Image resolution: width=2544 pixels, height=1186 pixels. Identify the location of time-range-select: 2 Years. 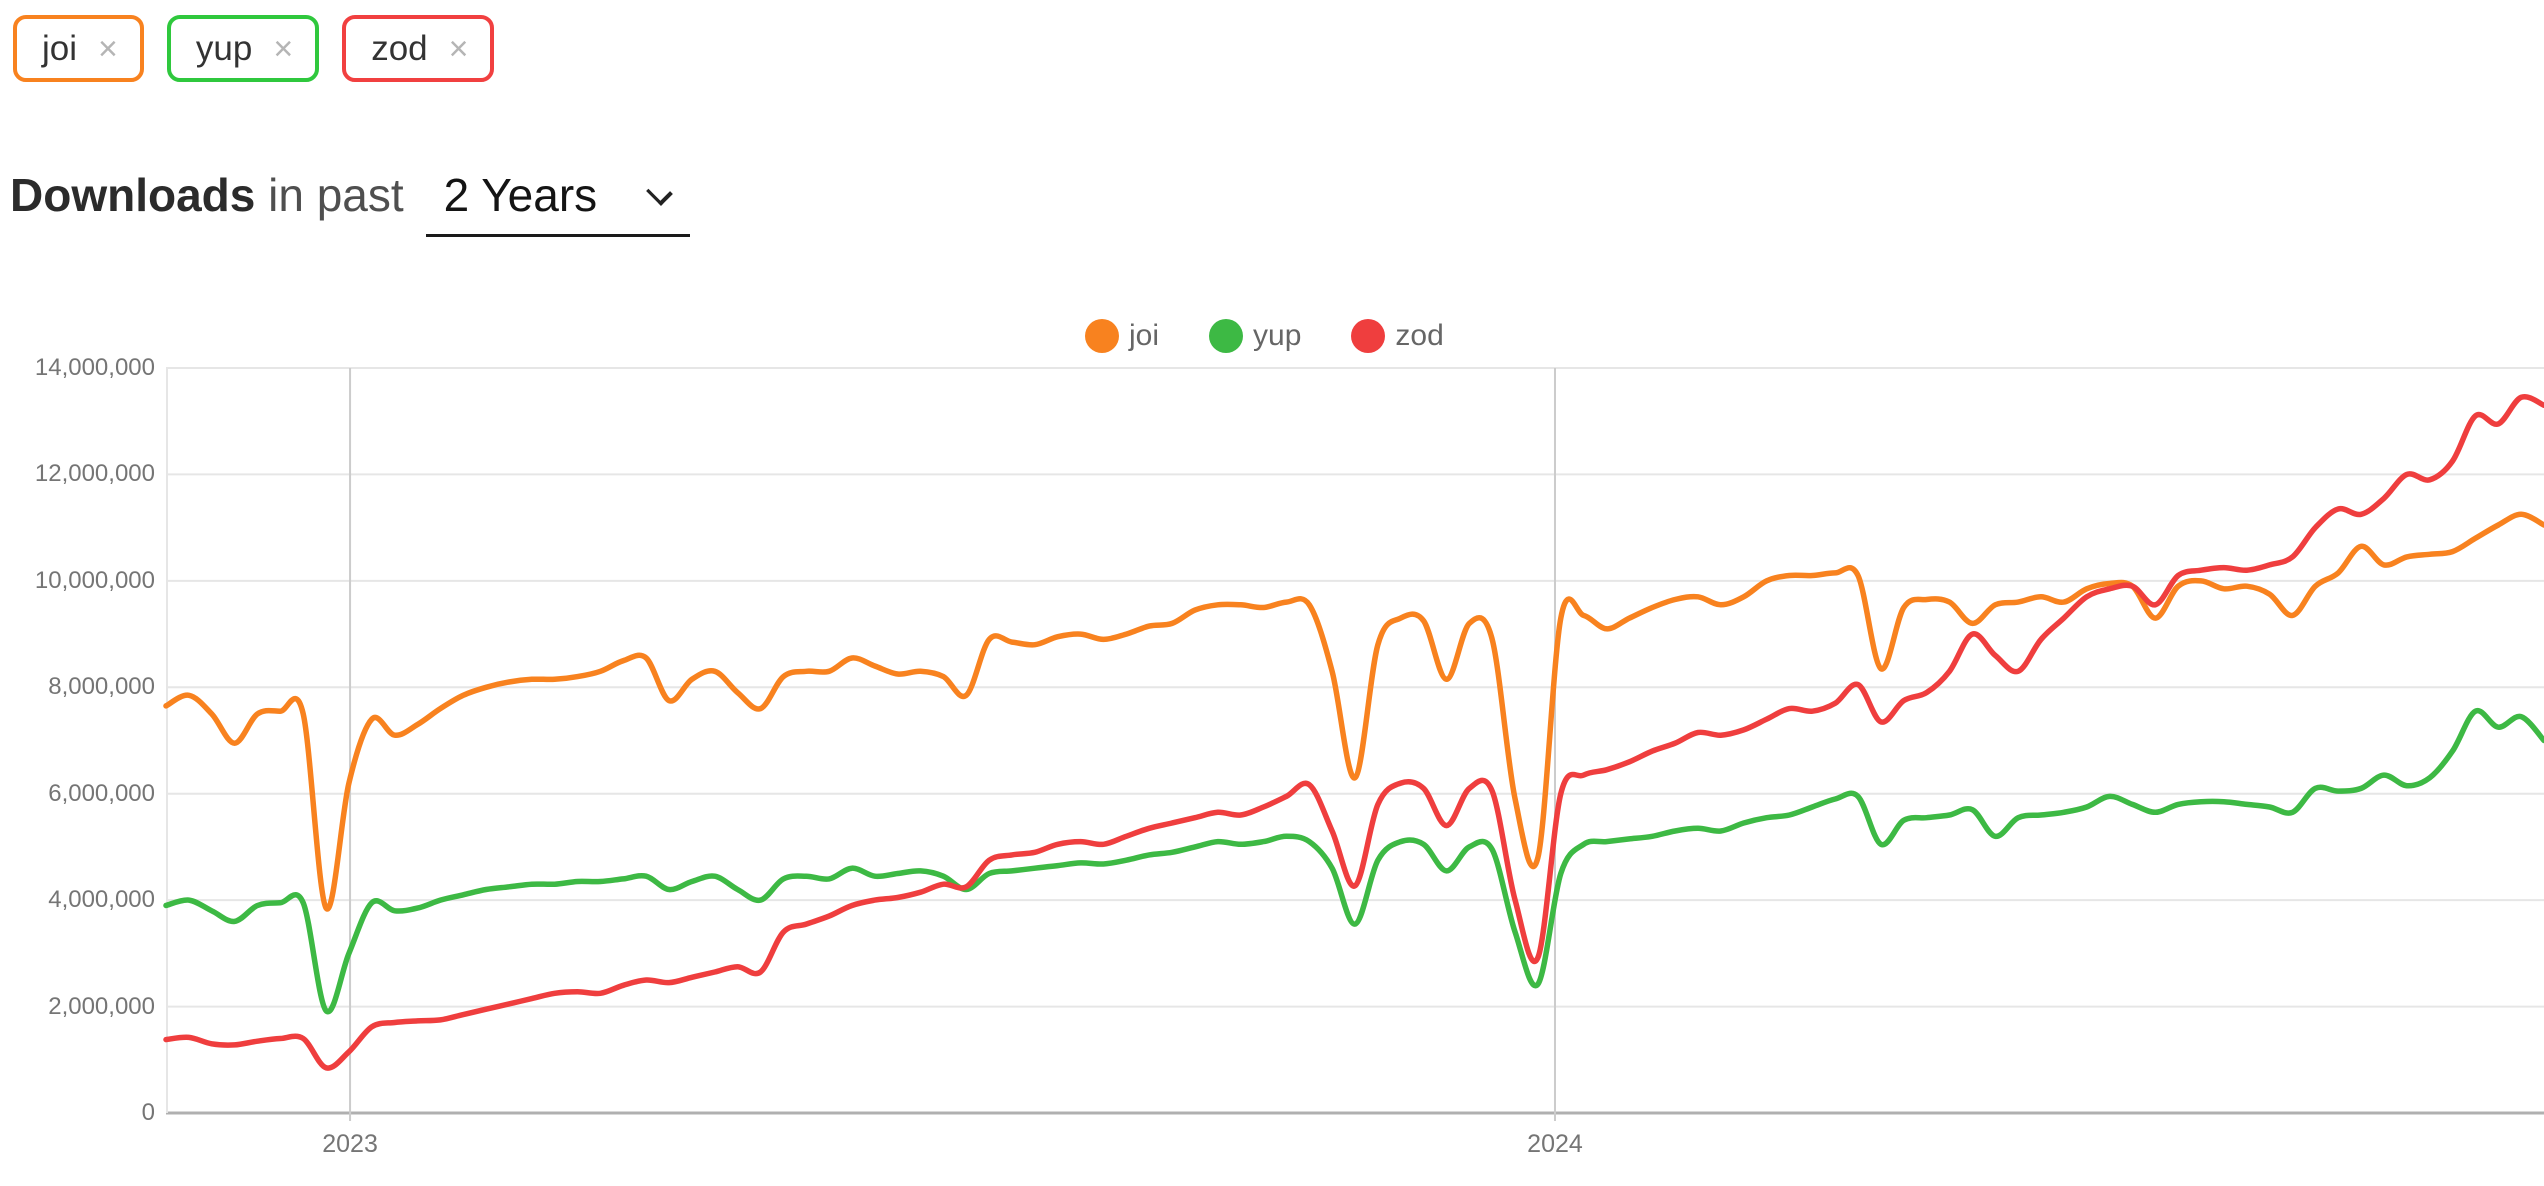
(558, 202).